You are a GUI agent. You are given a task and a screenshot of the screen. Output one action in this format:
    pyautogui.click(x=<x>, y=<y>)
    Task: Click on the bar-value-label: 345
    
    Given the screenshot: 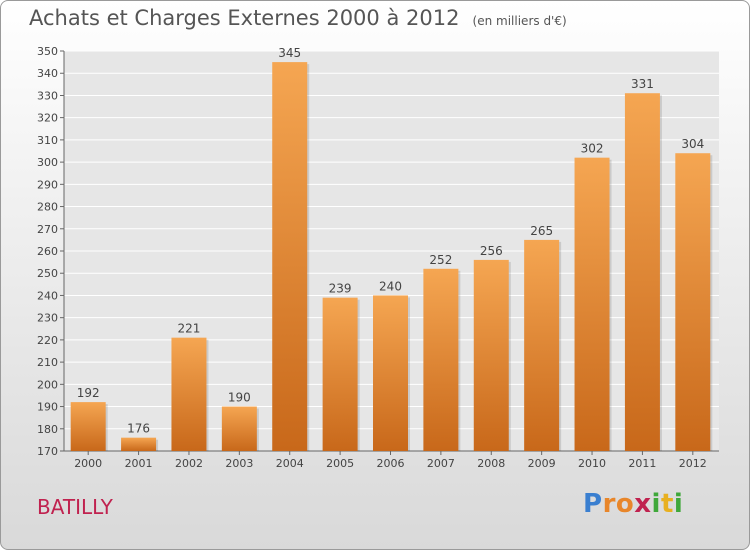 What is the action you would take?
    pyautogui.click(x=289, y=53)
    